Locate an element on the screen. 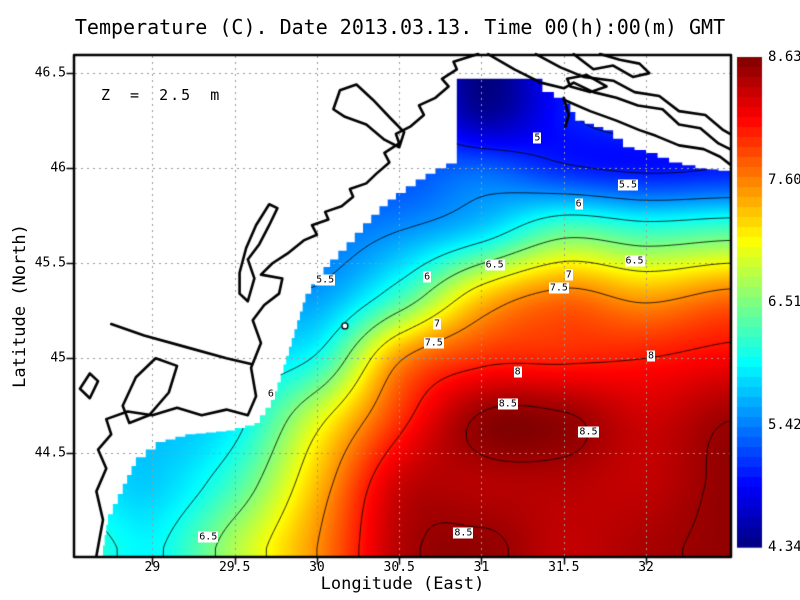 This screenshot has width=800, height=600. y-tick-label: 44.5 is located at coordinates (50, 453).